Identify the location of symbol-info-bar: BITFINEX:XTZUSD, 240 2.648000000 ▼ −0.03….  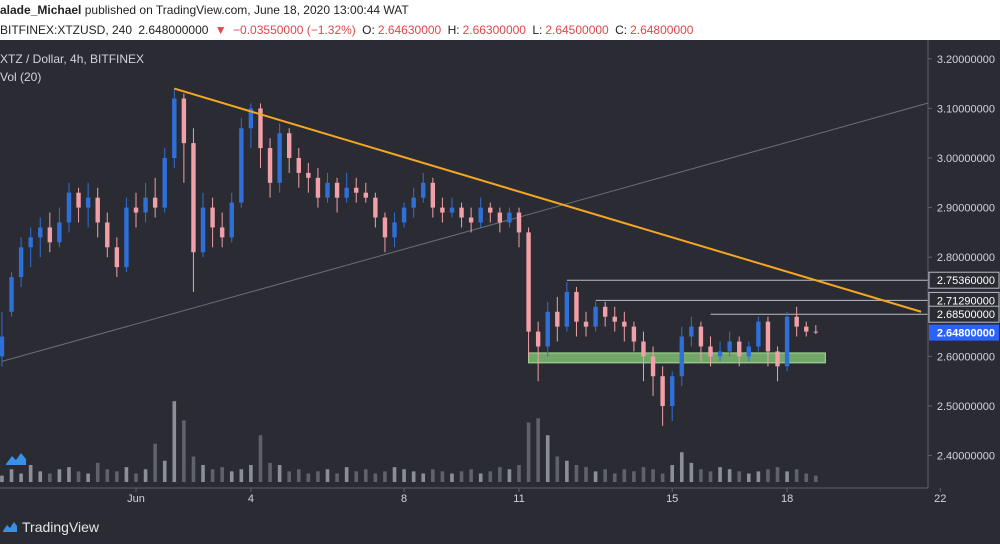
(500, 30).